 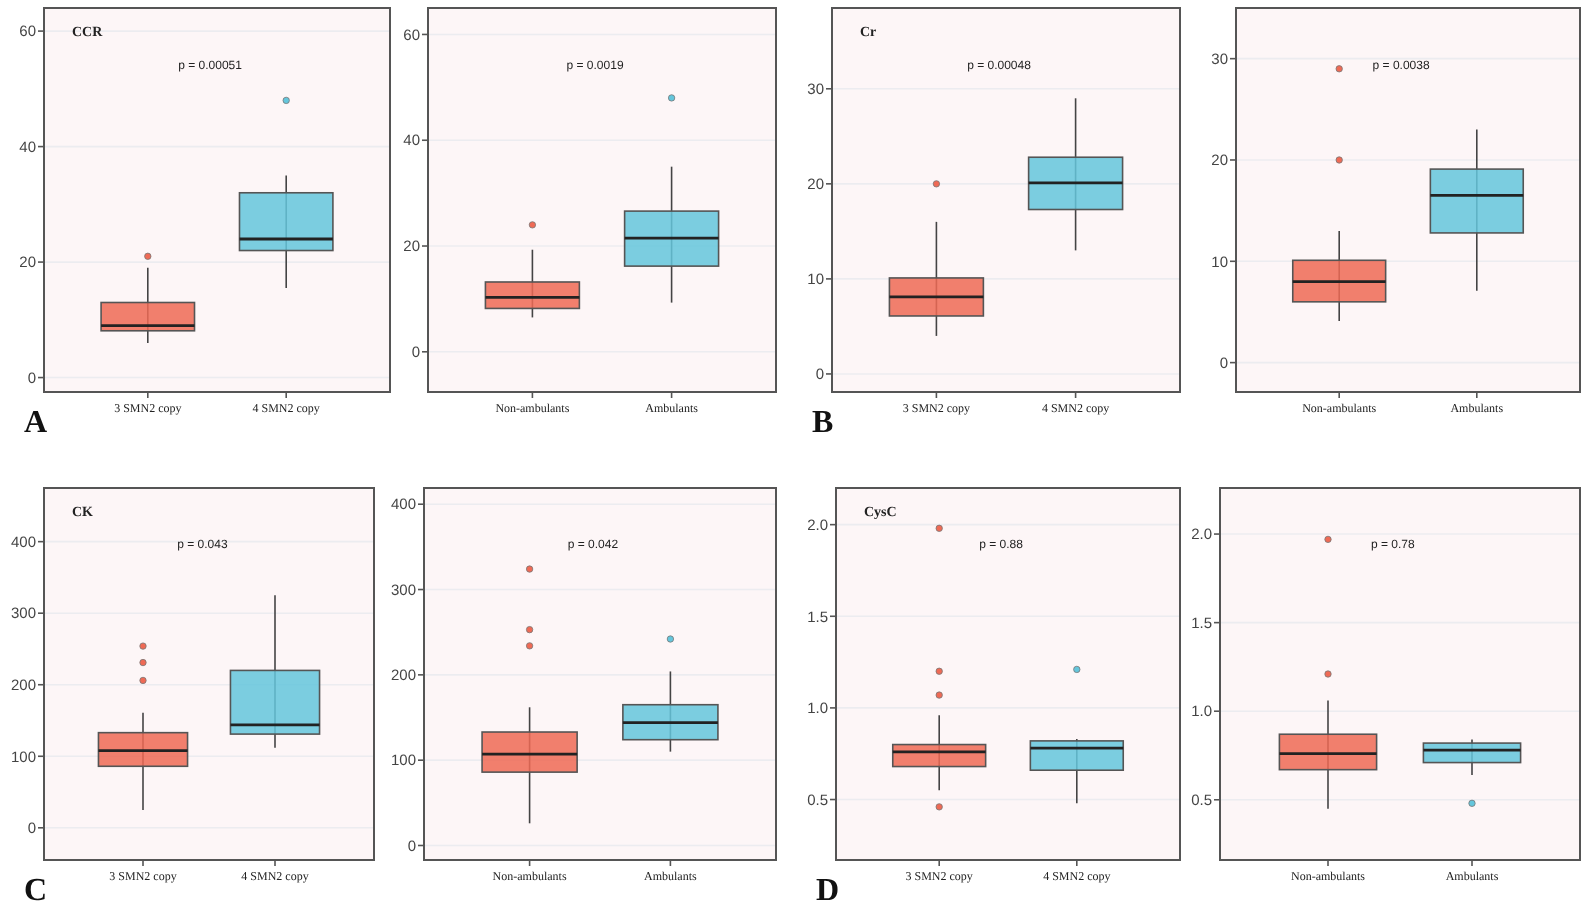 I want to click on text: D, so click(x=828, y=891).